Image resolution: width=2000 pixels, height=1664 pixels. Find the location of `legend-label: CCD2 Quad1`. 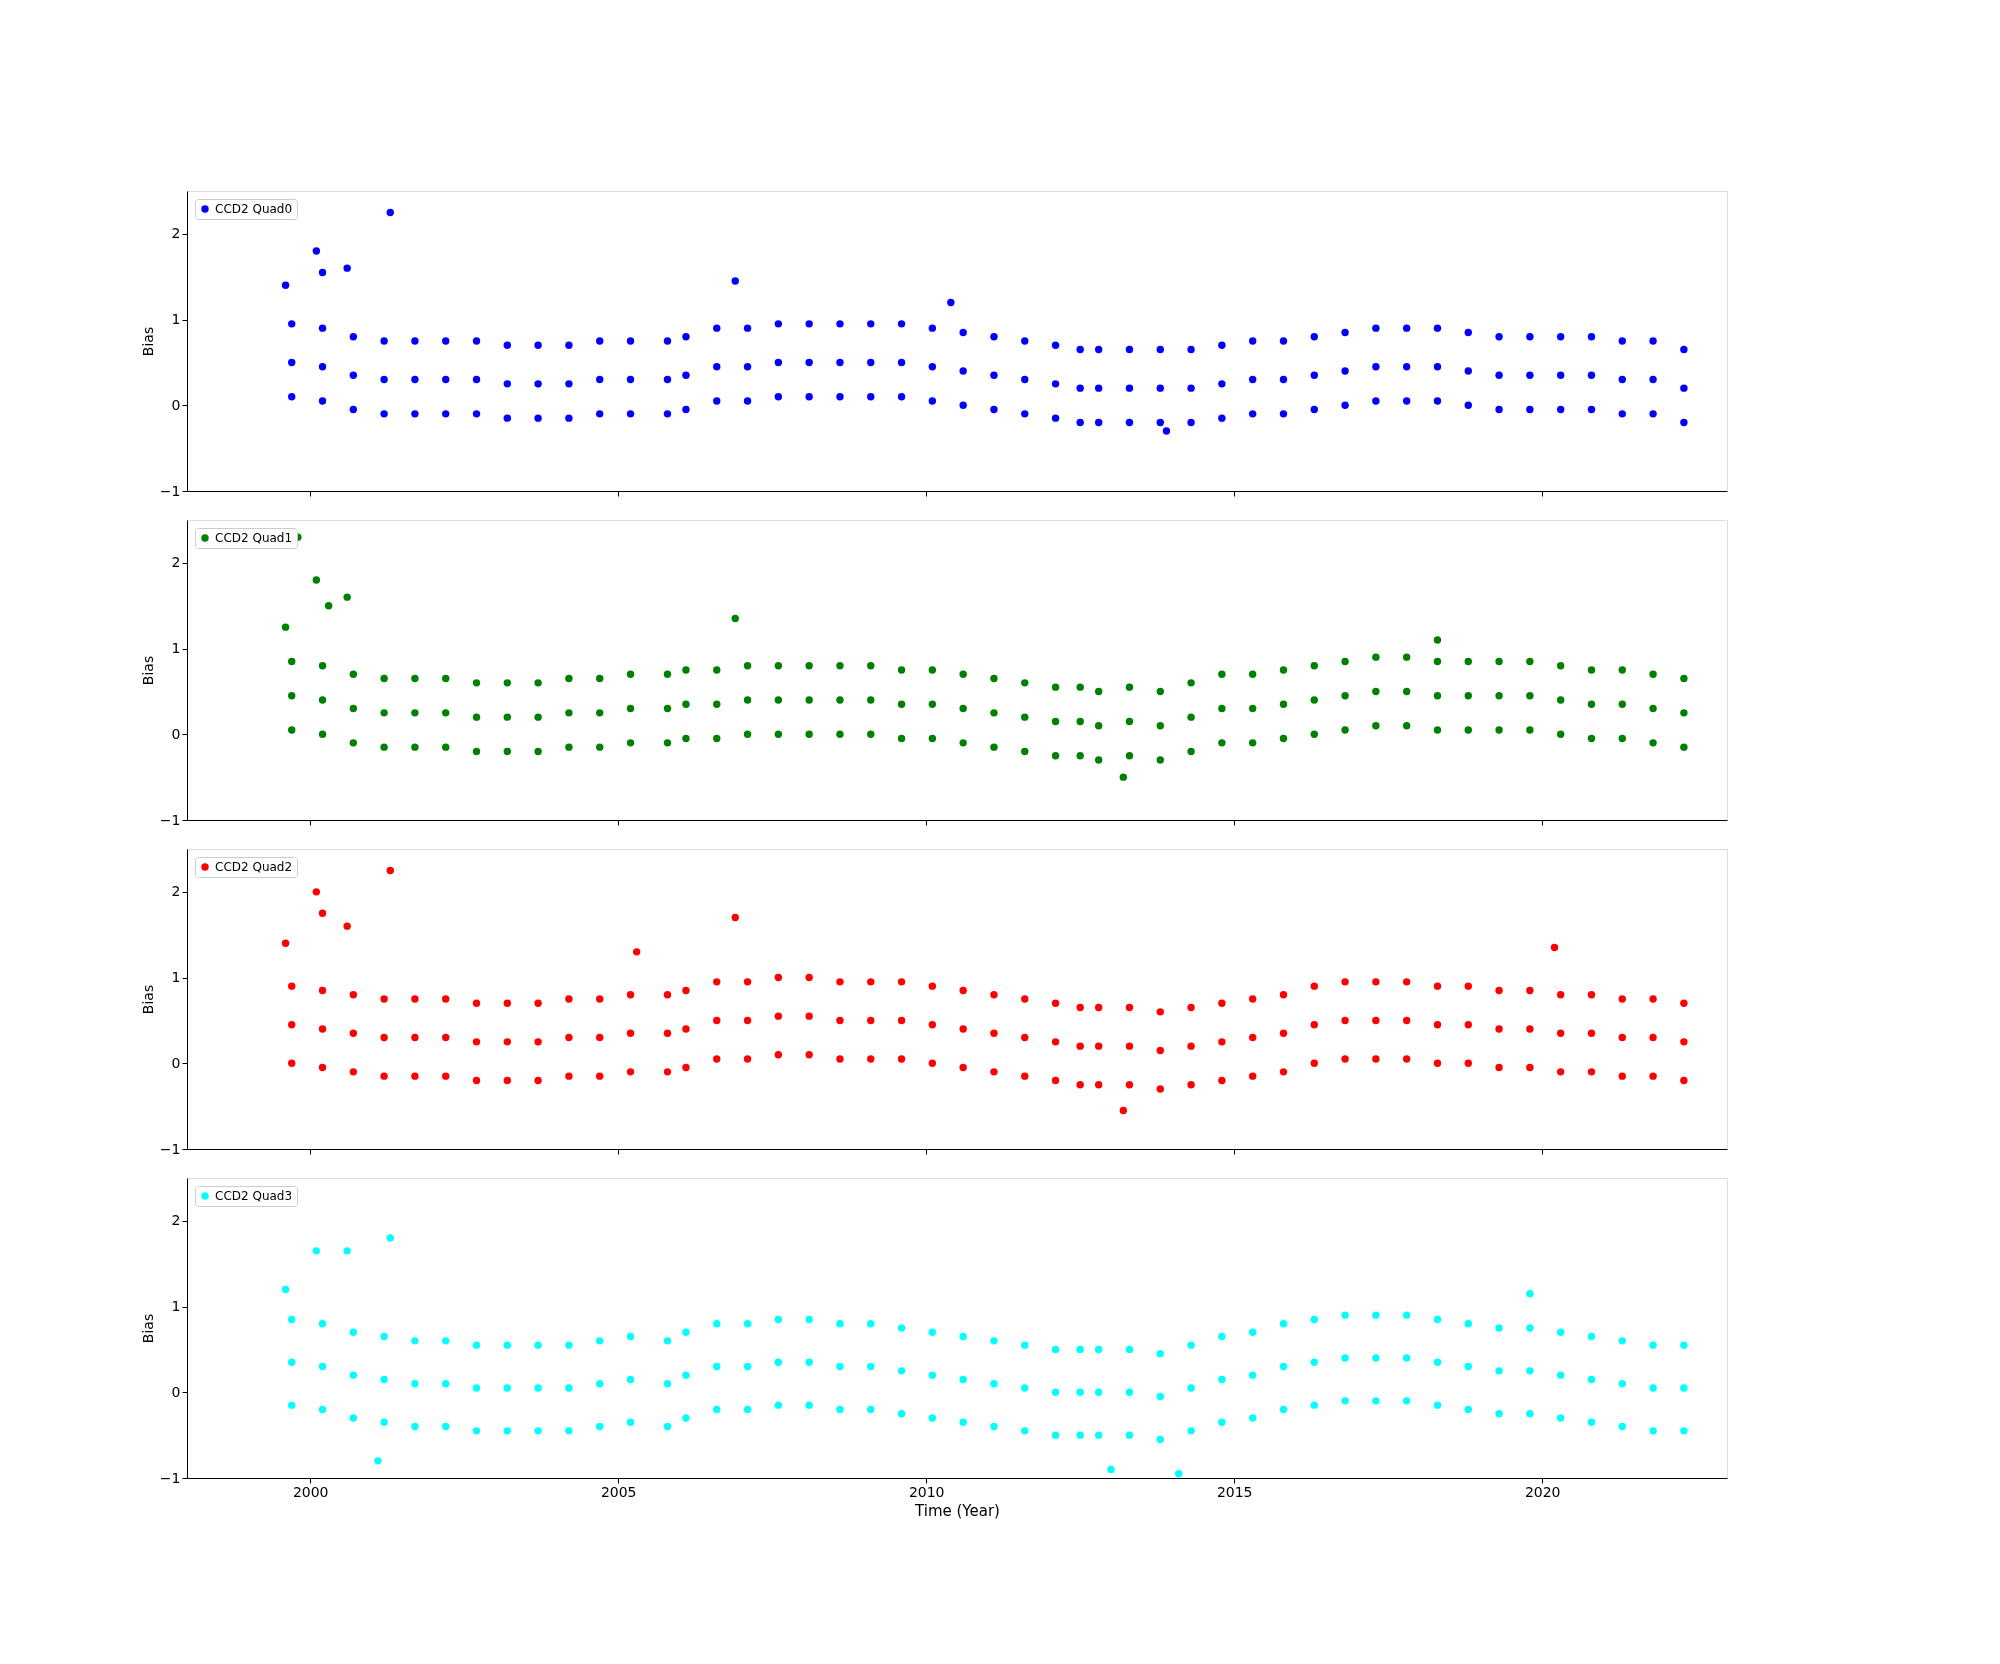

legend-label: CCD2 Quad1 is located at coordinates (254, 538).